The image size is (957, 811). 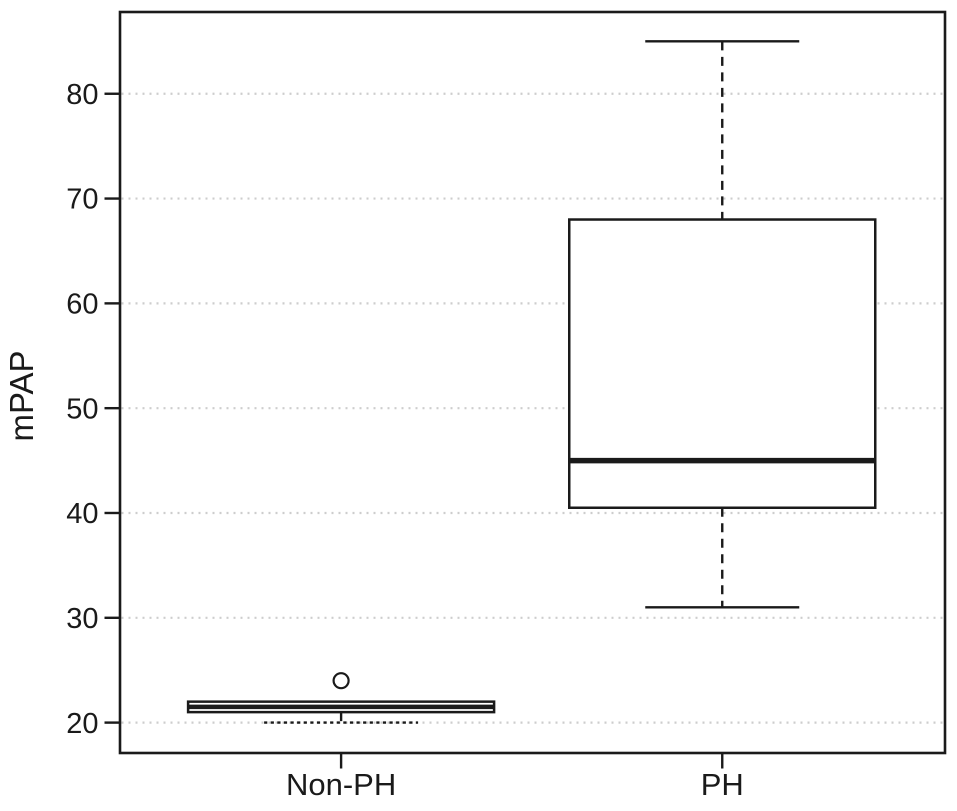 What do you see at coordinates (722, 363) in the screenshot?
I see `iqr-box` at bounding box center [722, 363].